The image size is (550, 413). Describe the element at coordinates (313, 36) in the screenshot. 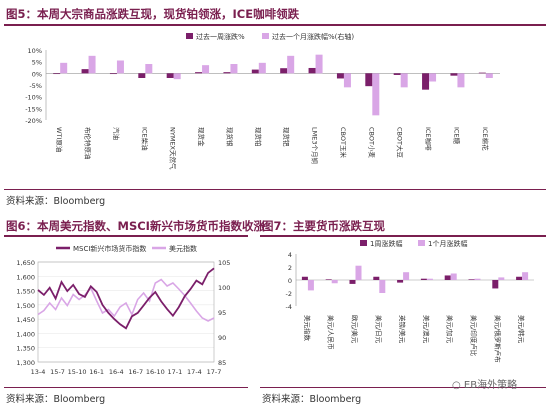

I see `fig5-legend-month: 过去一个月涨跌幅%(右轴)` at that location.